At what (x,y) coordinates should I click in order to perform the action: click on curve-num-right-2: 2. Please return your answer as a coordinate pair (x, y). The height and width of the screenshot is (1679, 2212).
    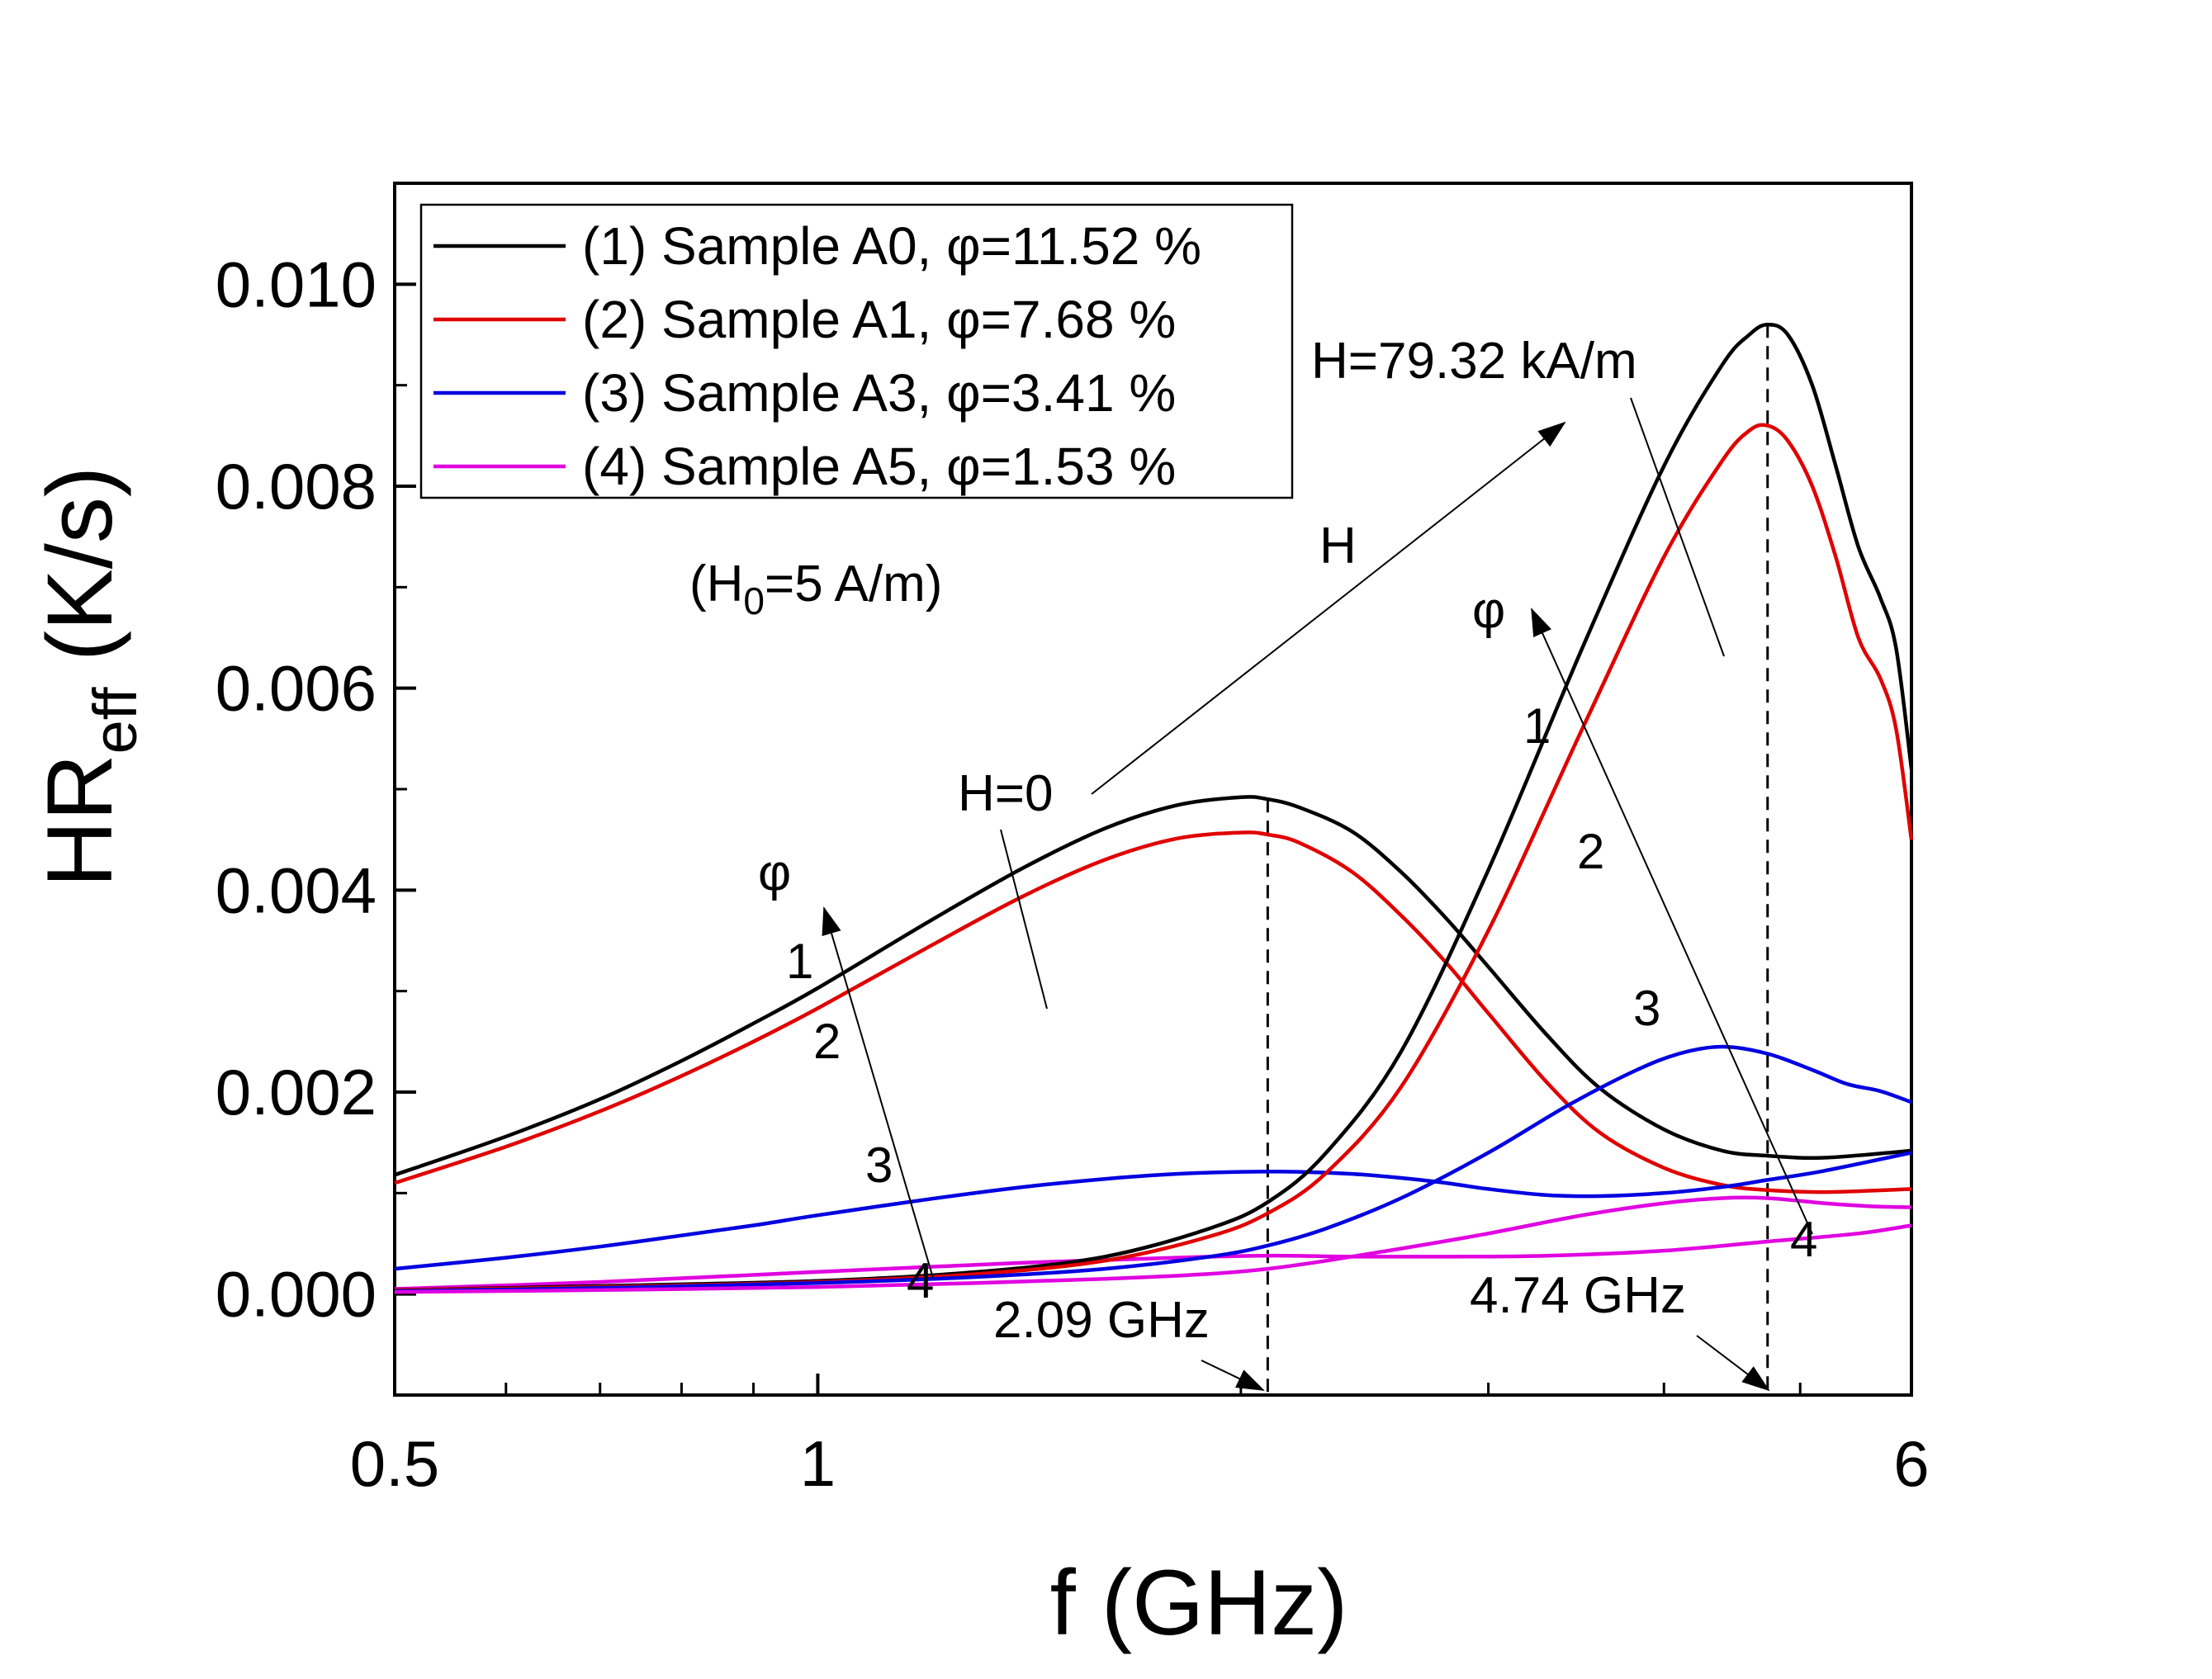
    Looking at the image, I should click on (1590, 851).